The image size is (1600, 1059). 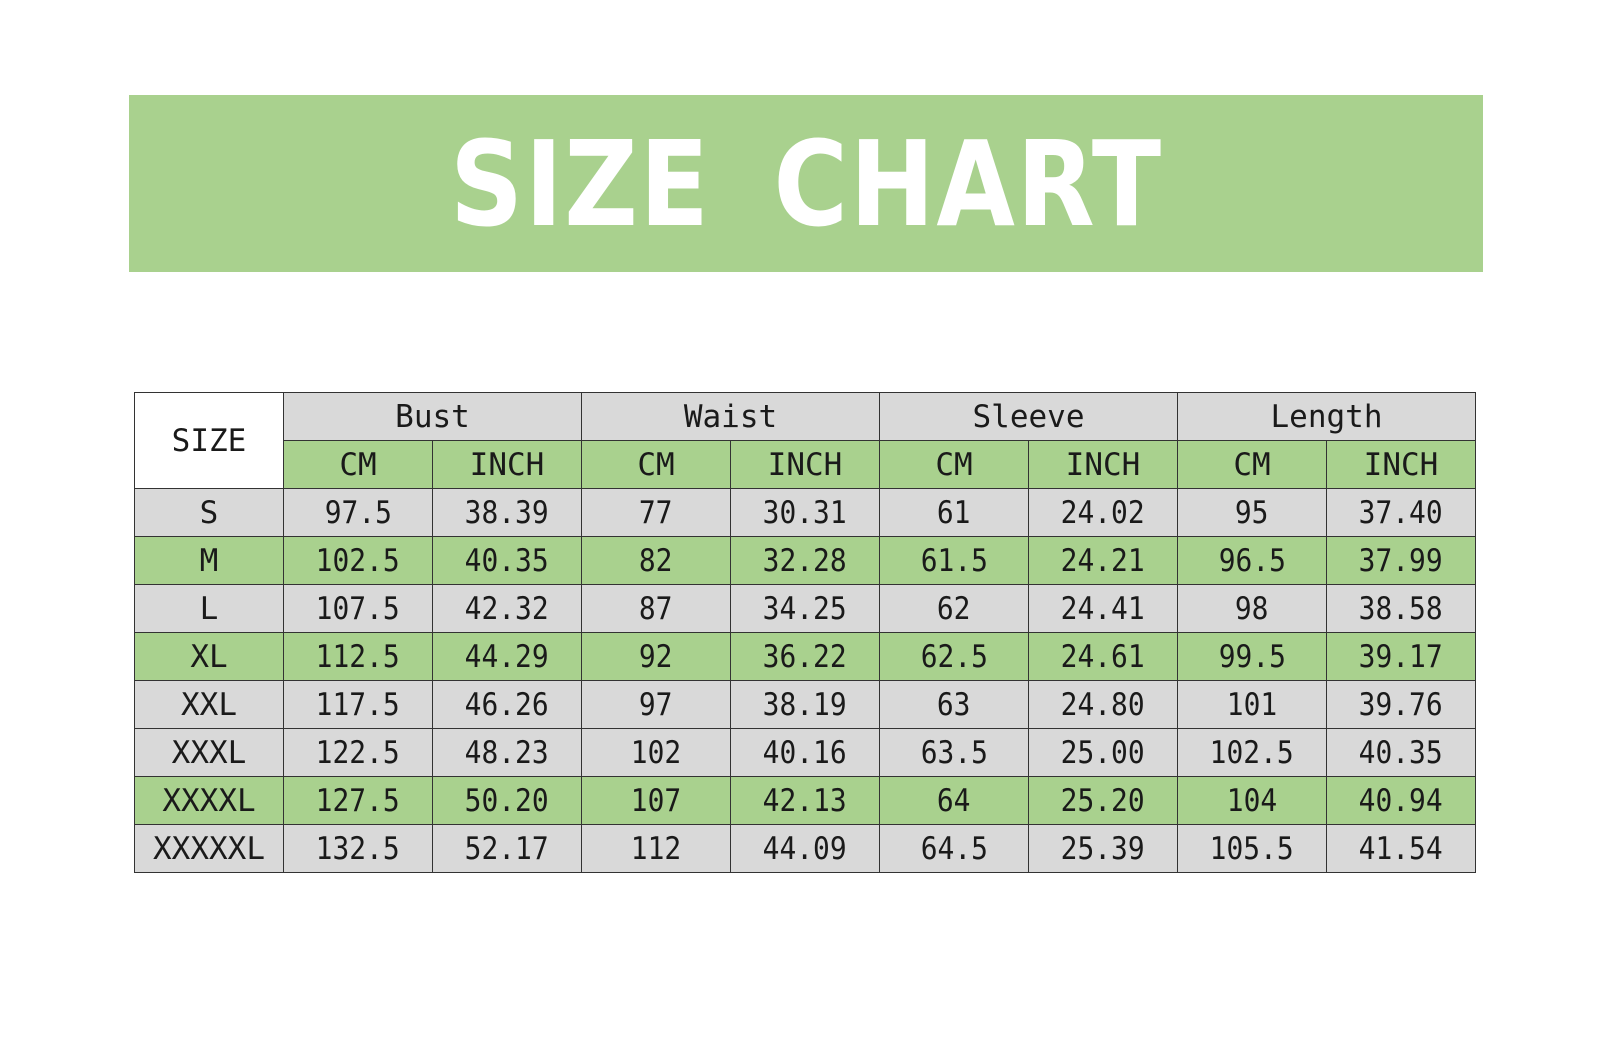 What do you see at coordinates (1252, 800) in the screenshot?
I see `measurement-cell: 104` at bounding box center [1252, 800].